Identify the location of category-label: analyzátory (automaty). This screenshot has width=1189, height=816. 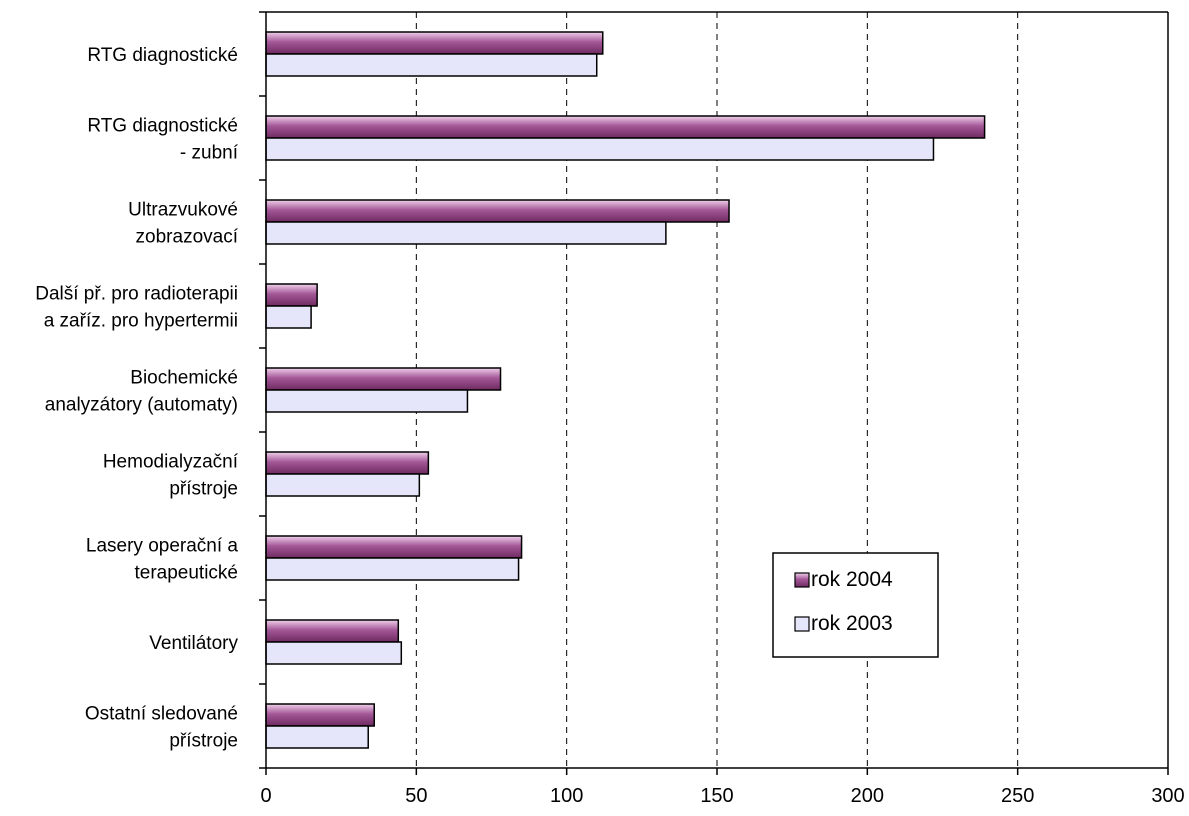
(141, 405).